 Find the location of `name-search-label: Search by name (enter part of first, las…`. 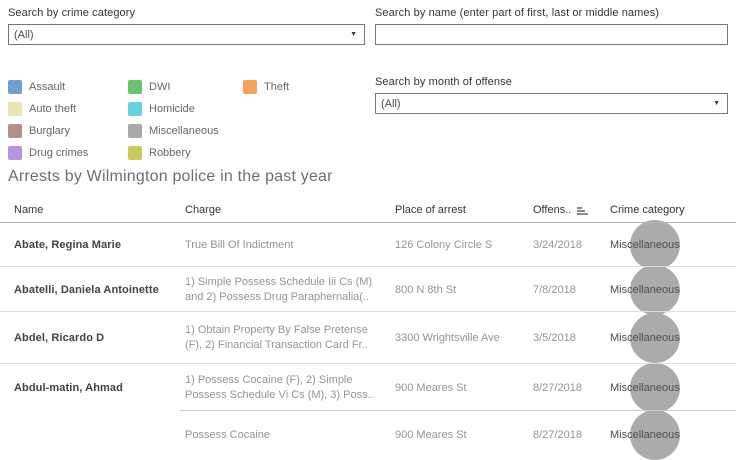

name-search-label: Search by name (enter part of first, las… is located at coordinates (517, 13).